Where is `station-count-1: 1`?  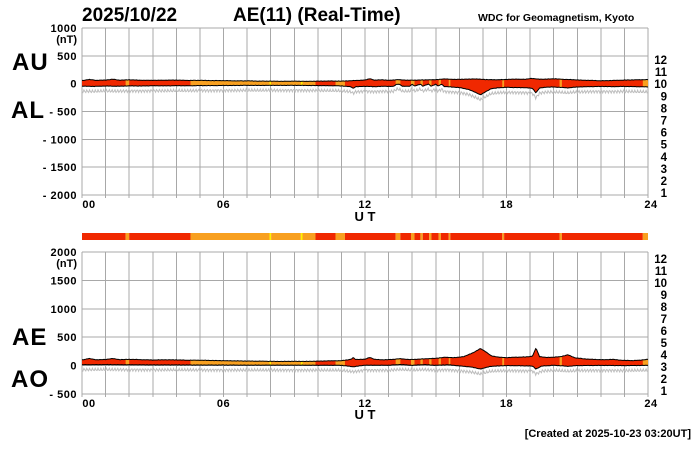
station-count-1: 1 is located at coordinates (664, 194).